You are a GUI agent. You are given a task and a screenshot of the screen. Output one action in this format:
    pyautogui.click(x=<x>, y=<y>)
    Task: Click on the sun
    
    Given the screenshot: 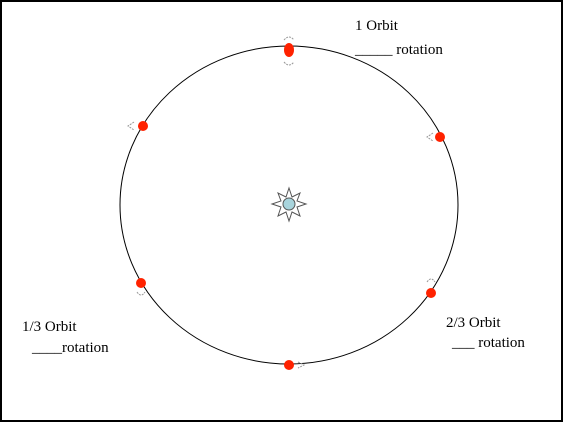 What is the action you would take?
    pyautogui.click(x=289, y=204)
    